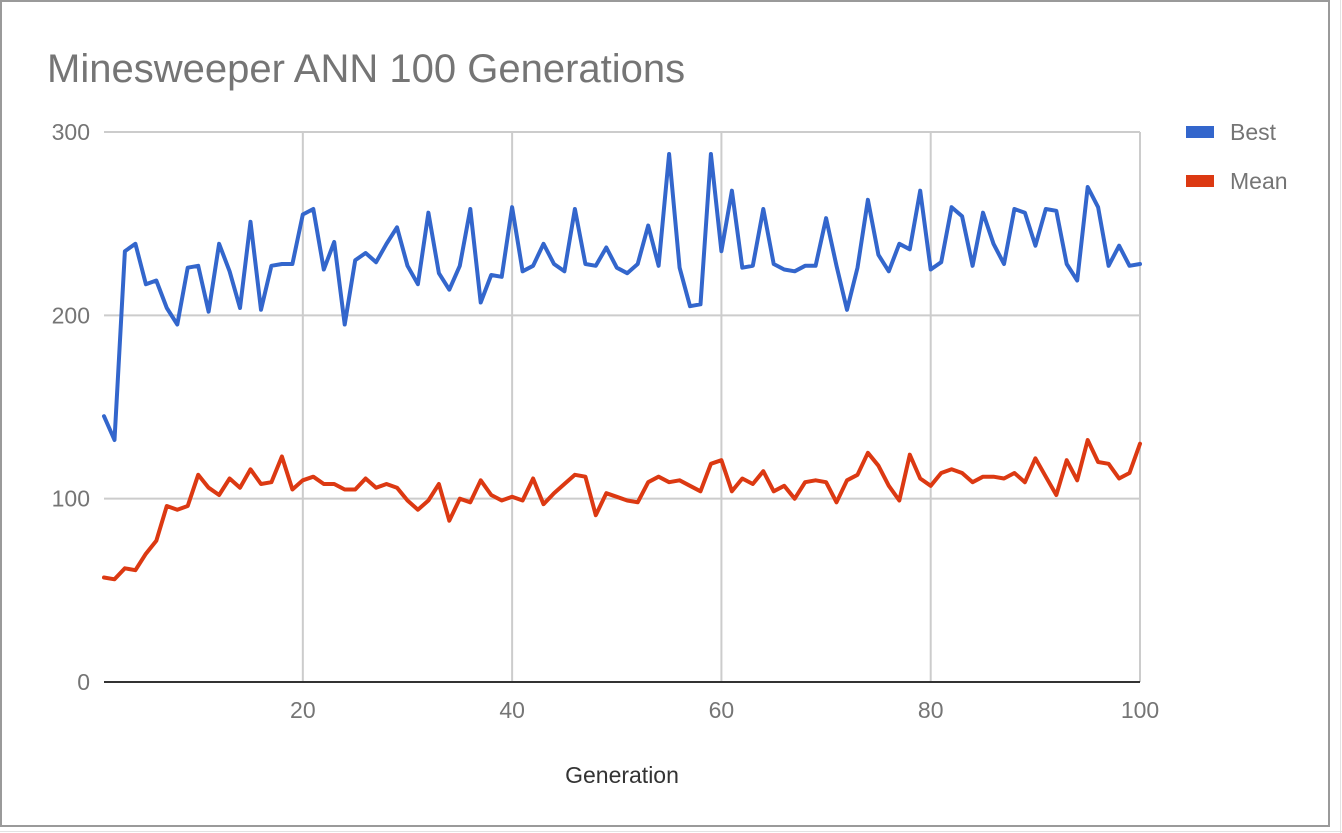 This screenshot has height=833, width=1342. I want to click on y-axis-ticks: 0 100 200 300, so click(71, 407).